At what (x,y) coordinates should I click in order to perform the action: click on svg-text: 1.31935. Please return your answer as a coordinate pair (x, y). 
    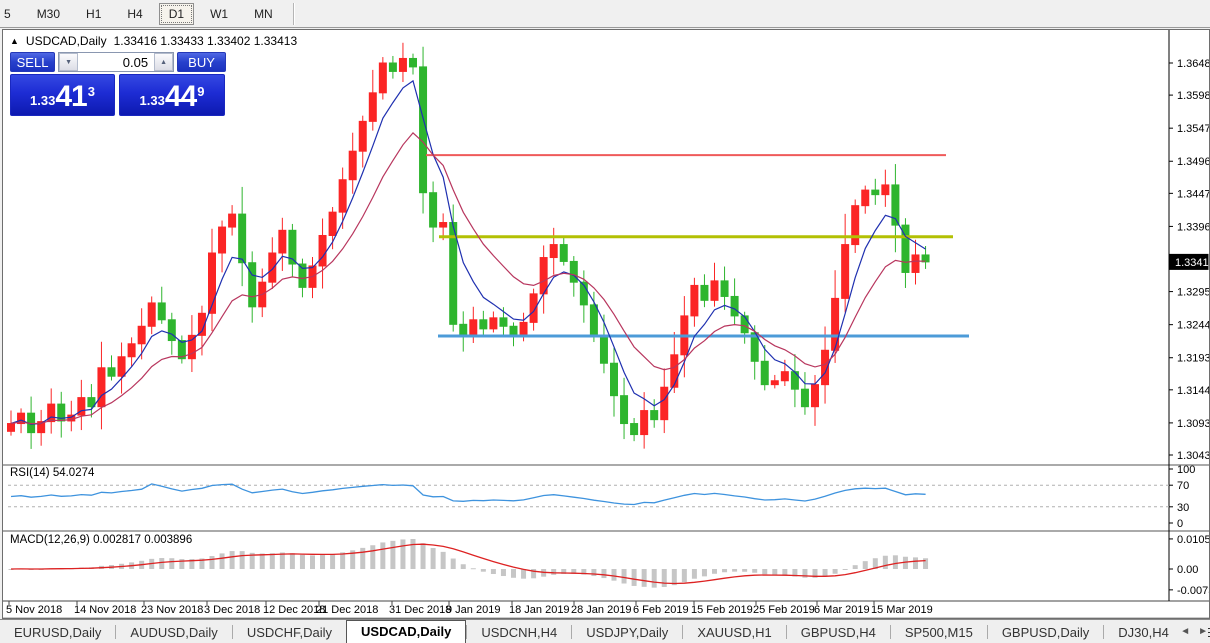
    Looking at the image, I should click on (1193, 359).